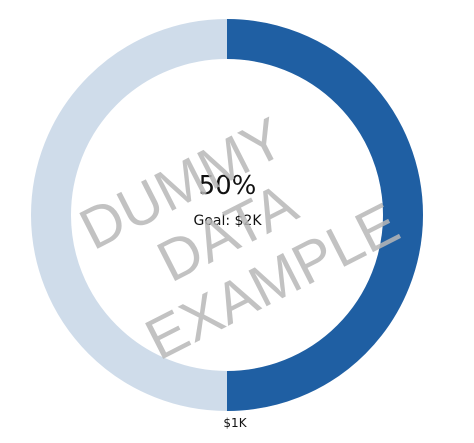 The height and width of the screenshot is (443, 474). Describe the element at coordinates (235, 423) in the screenshot. I see `current-amount-label: $1K` at that location.